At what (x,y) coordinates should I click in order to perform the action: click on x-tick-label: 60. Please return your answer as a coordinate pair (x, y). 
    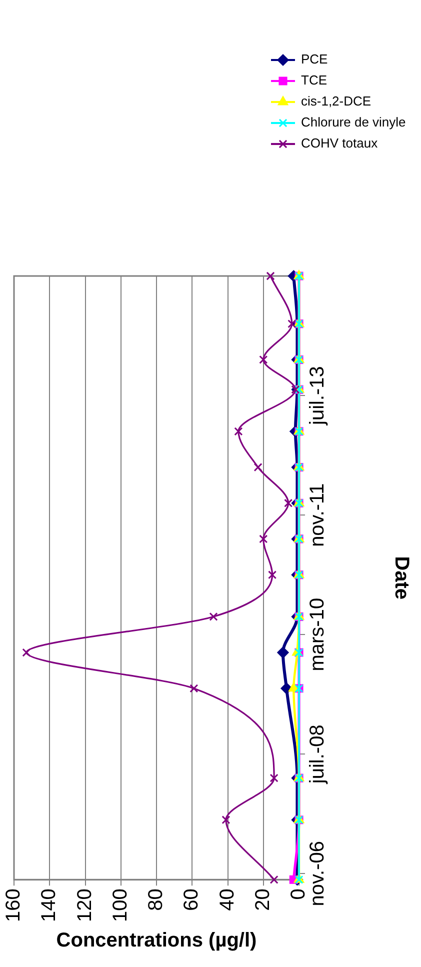
    Looking at the image, I should click on (191, 899).